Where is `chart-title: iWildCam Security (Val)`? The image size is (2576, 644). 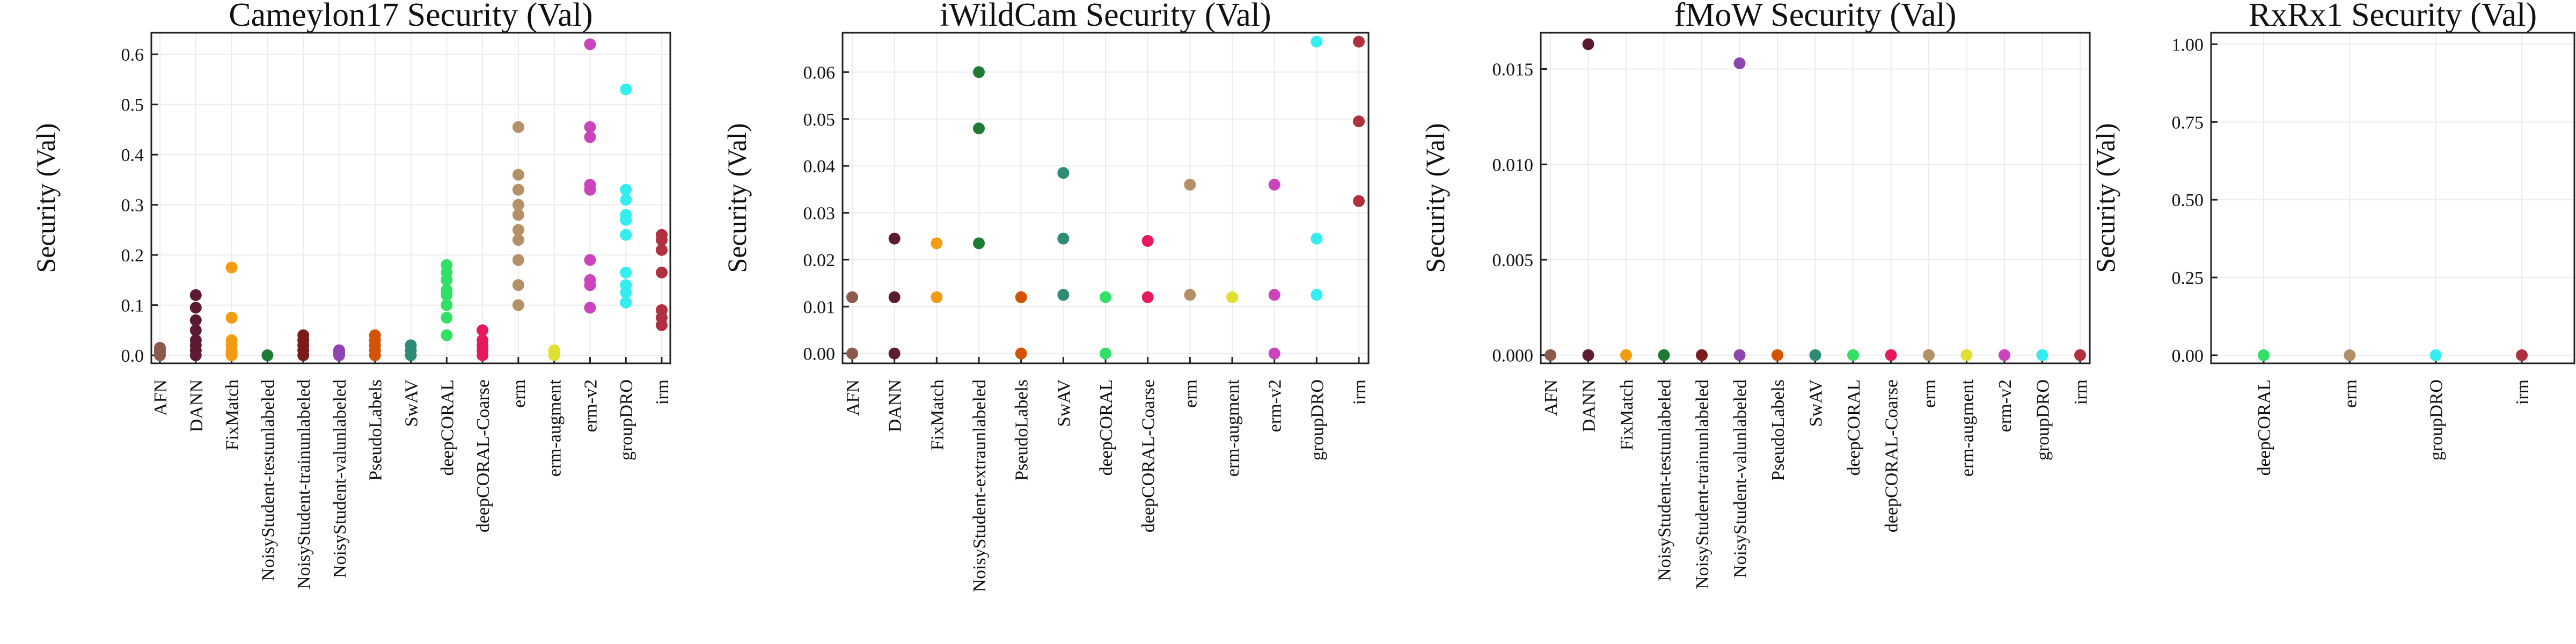
chart-title: iWildCam Security (Val) is located at coordinates (1105, 16).